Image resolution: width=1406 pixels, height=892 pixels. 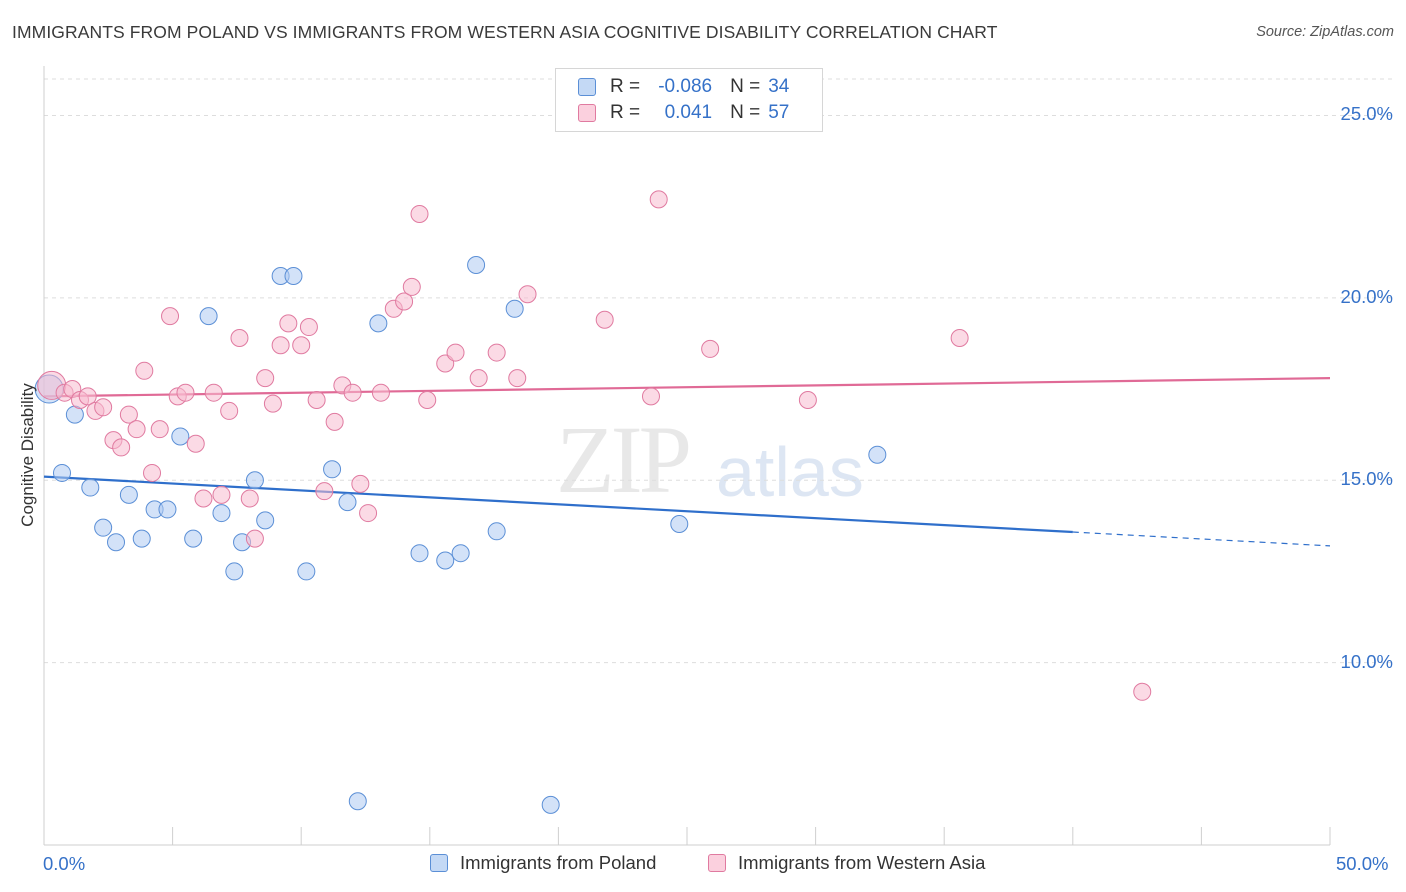 I want to click on x-tick-label-max: 50.0%, so click(x=1362, y=863).